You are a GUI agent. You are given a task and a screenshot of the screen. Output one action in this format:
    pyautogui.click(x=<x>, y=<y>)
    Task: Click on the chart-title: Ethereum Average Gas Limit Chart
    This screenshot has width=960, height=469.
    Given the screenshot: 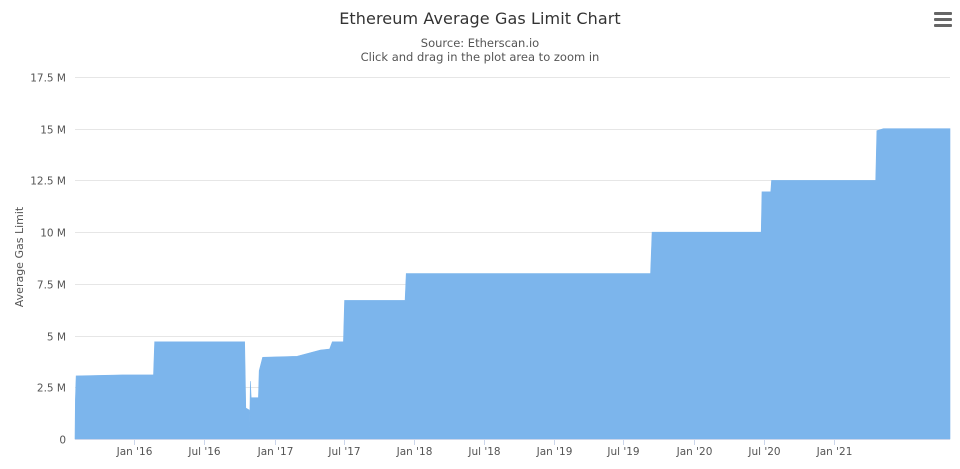 What is the action you would take?
    pyautogui.click(x=480, y=18)
    